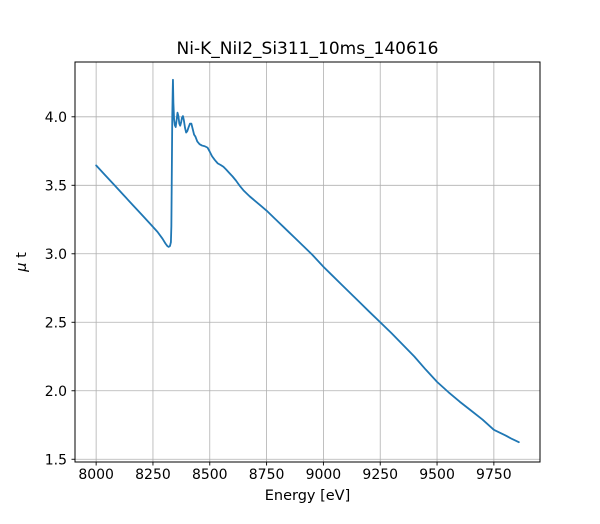 The height and width of the screenshot is (524, 600). Describe the element at coordinates (267, 475) in the screenshot. I see `x-tick-label: 8750` at that location.